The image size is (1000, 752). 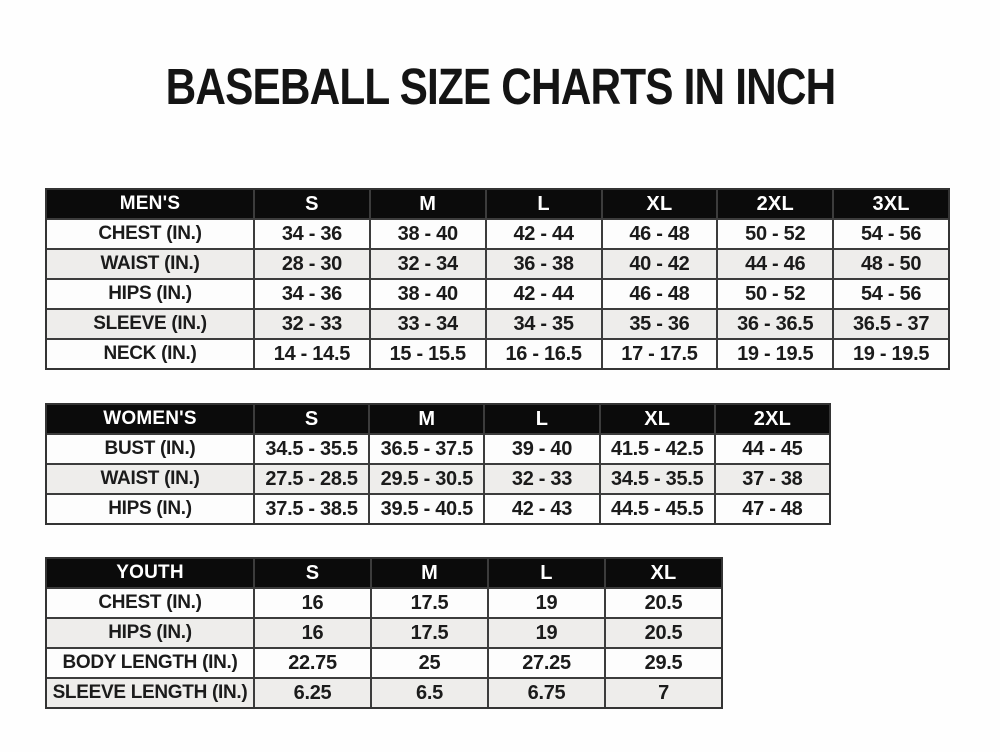 What do you see at coordinates (312, 204) in the screenshot?
I see `mens-size-column-header: S` at bounding box center [312, 204].